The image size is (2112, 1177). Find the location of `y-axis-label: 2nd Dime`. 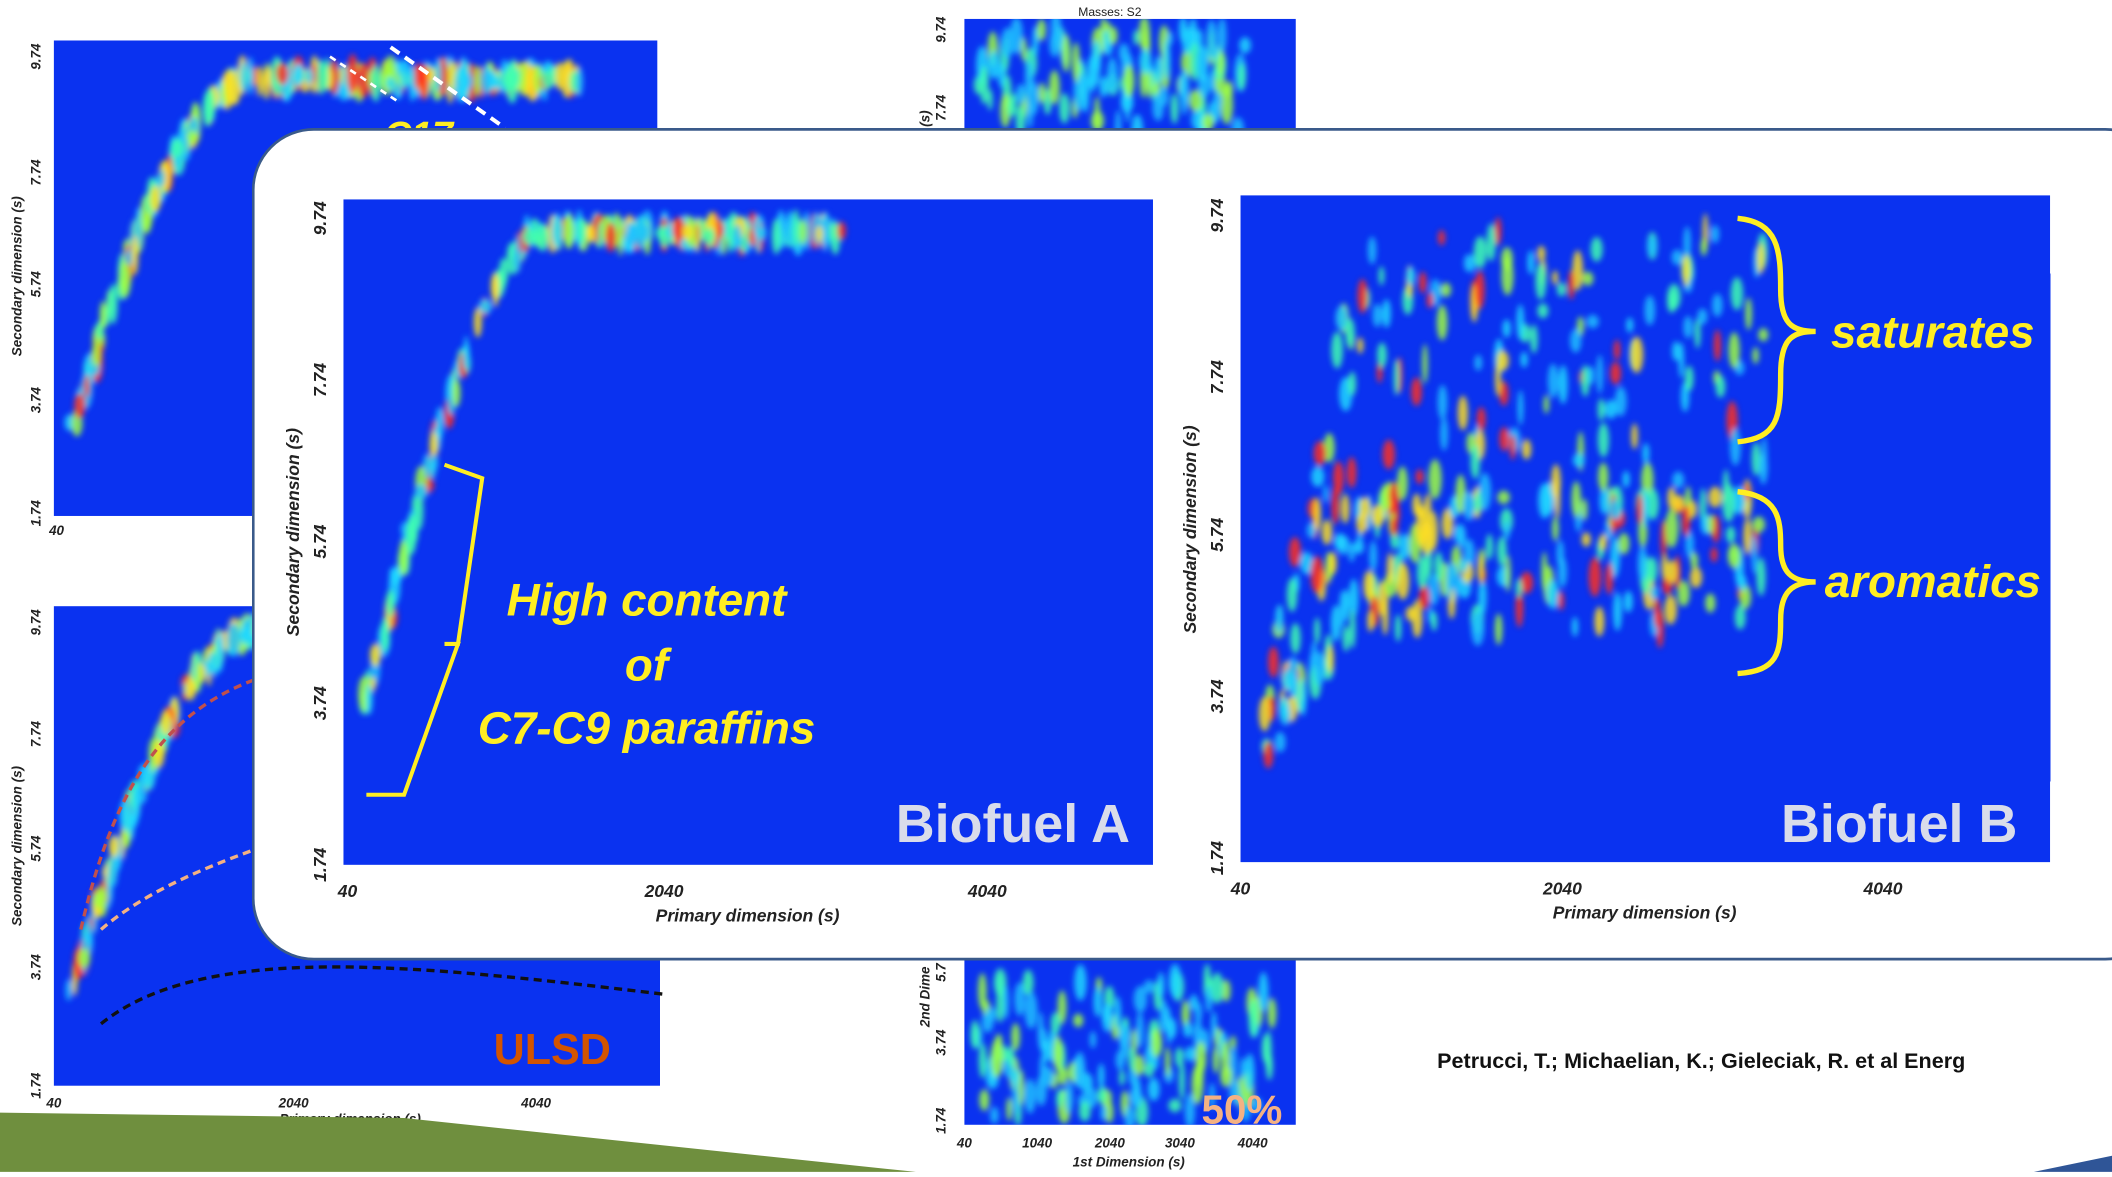

y-axis-label: 2nd Dime is located at coordinates (924, 997).